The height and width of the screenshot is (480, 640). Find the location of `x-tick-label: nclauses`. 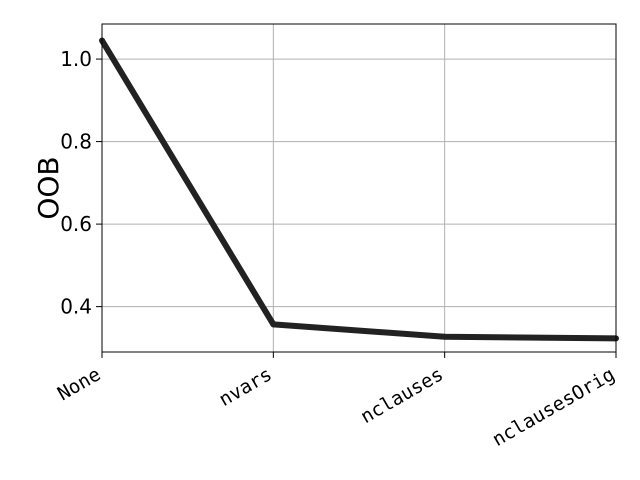

x-tick-label: nclauses is located at coordinates (402, 395).